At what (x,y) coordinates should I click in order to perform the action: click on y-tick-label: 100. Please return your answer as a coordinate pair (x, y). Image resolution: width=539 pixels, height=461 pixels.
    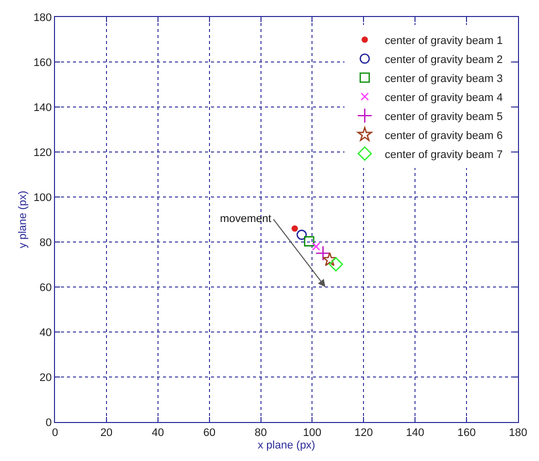
    Looking at the image, I should click on (42, 198).